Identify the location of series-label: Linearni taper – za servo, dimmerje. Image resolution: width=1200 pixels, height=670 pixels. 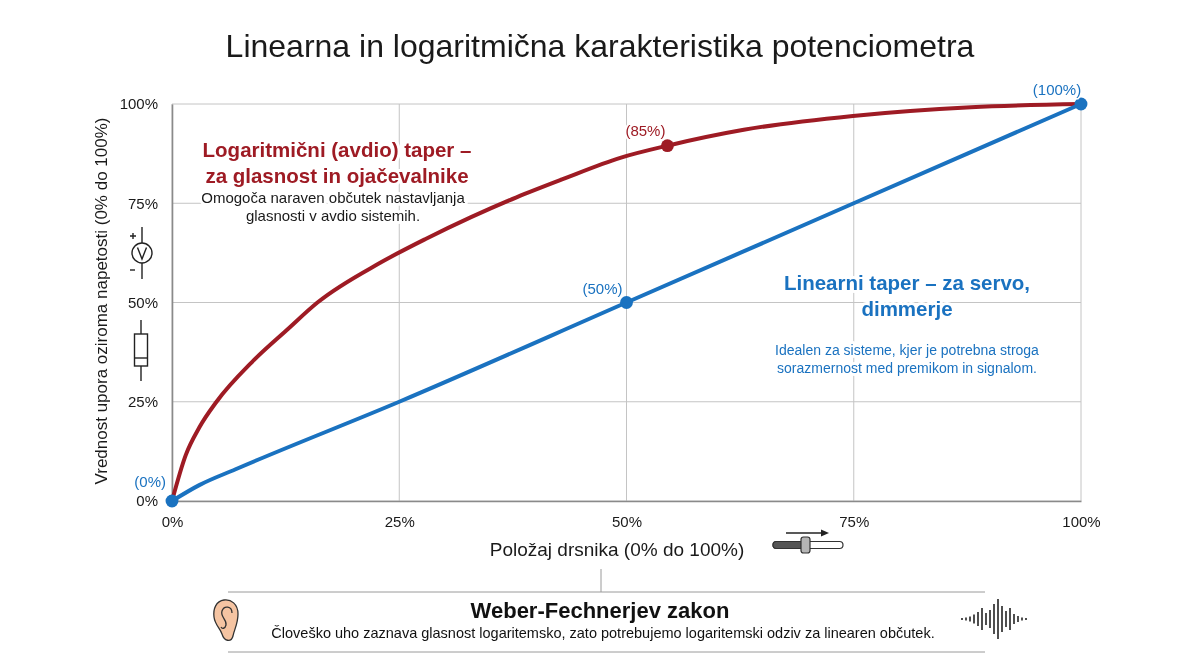
(907, 295).